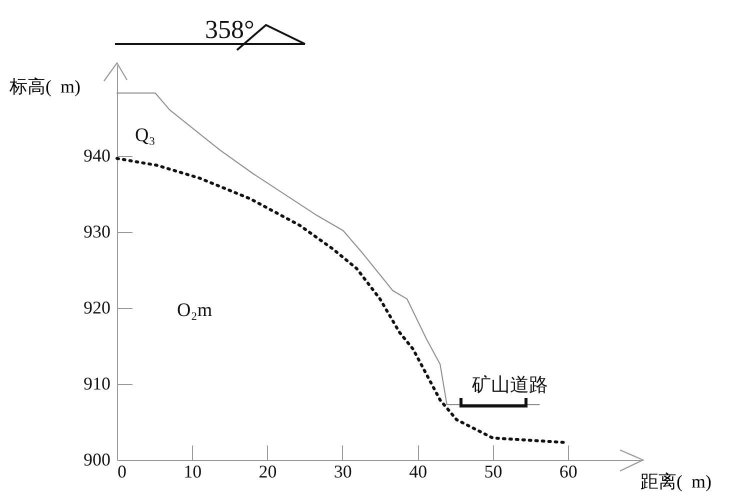 The image size is (745, 501). Describe the element at coordinates (676, 482) in the screenshot. I see `x-axis-title: 距离( m)` at that location.